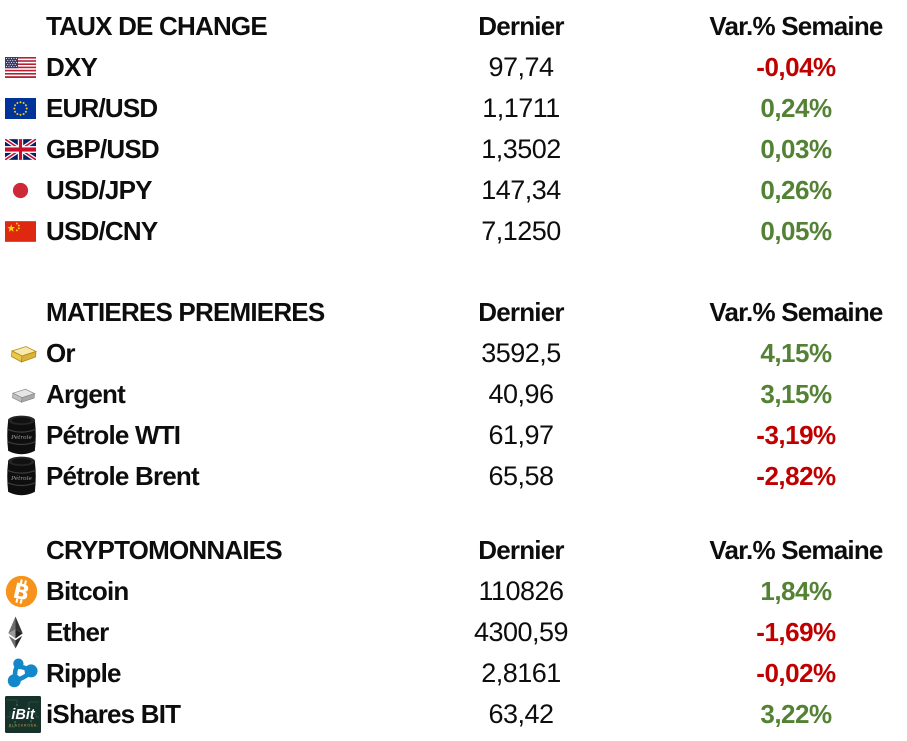 This screenshot has height=741, width=907. I want to click on weekly-change: -0,02%, so click(796, 673).